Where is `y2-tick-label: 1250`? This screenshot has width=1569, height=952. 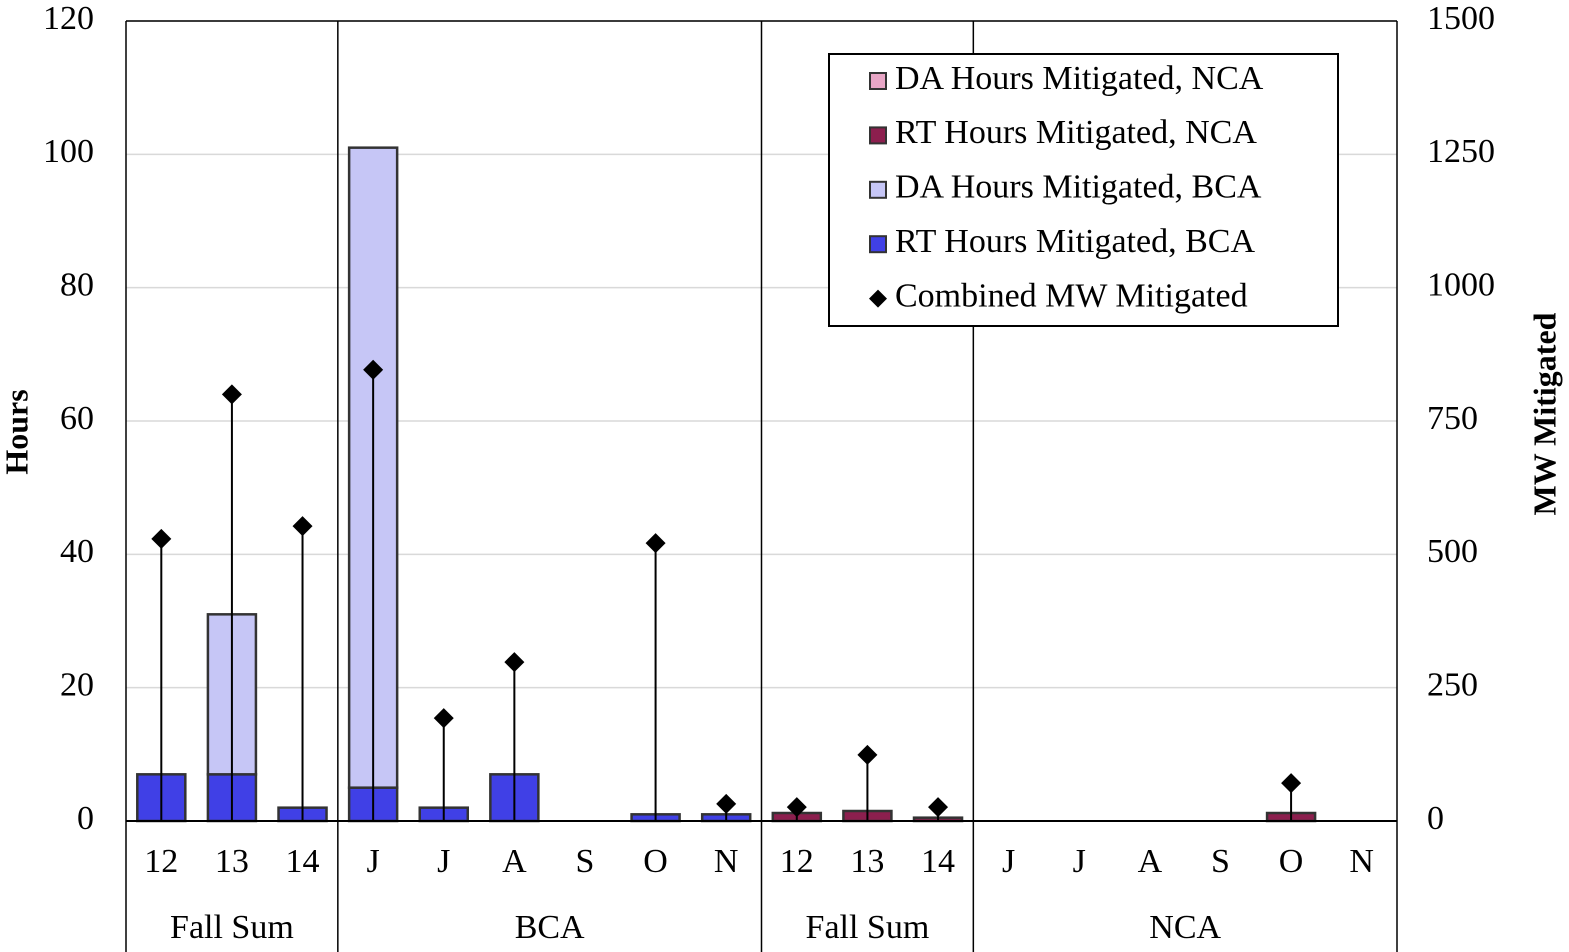
y2-tick-label: 1250 is located at coordinates (1461, 151).